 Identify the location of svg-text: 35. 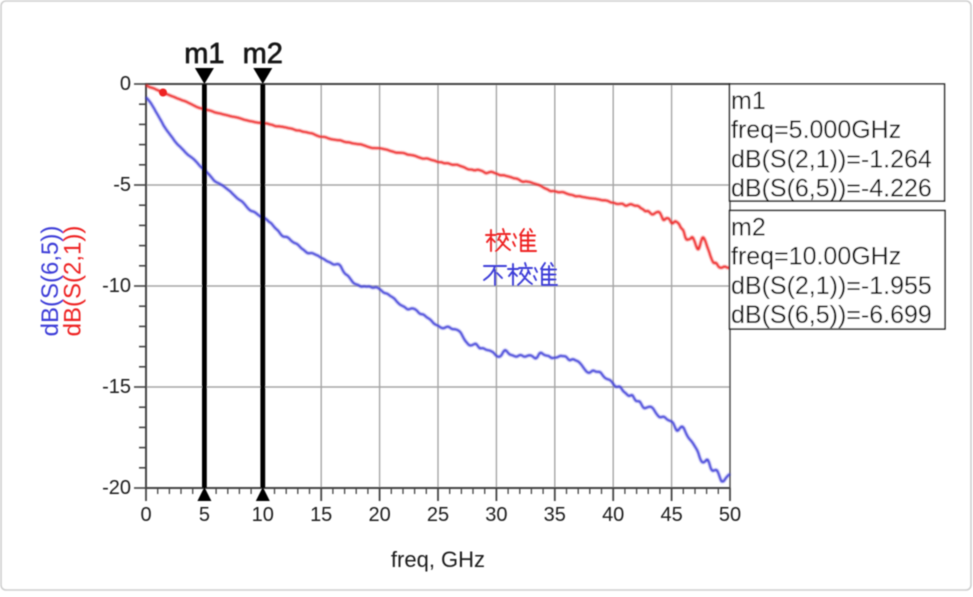
(555, 515).